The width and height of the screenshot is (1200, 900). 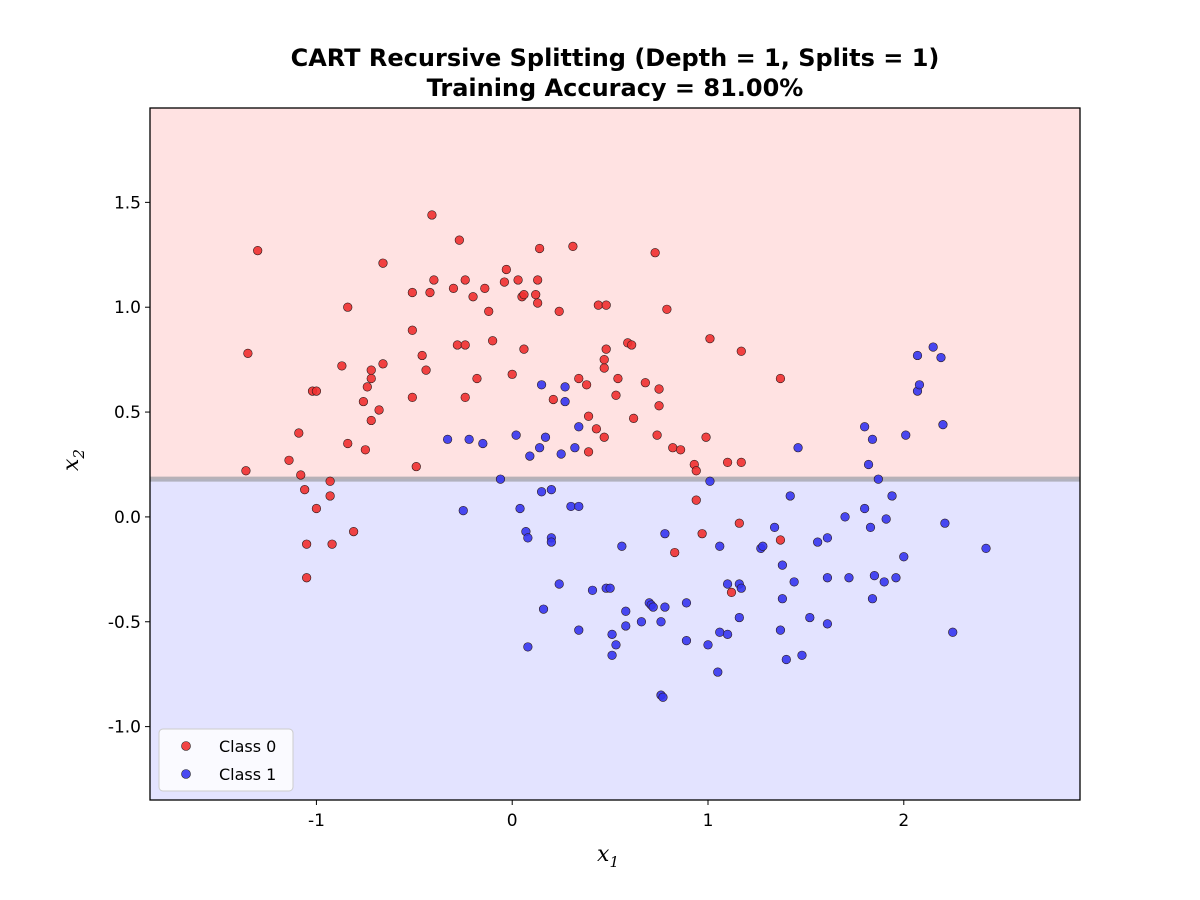 I want to click on y-tick-label: 0.0, so click(x=127, y=518).